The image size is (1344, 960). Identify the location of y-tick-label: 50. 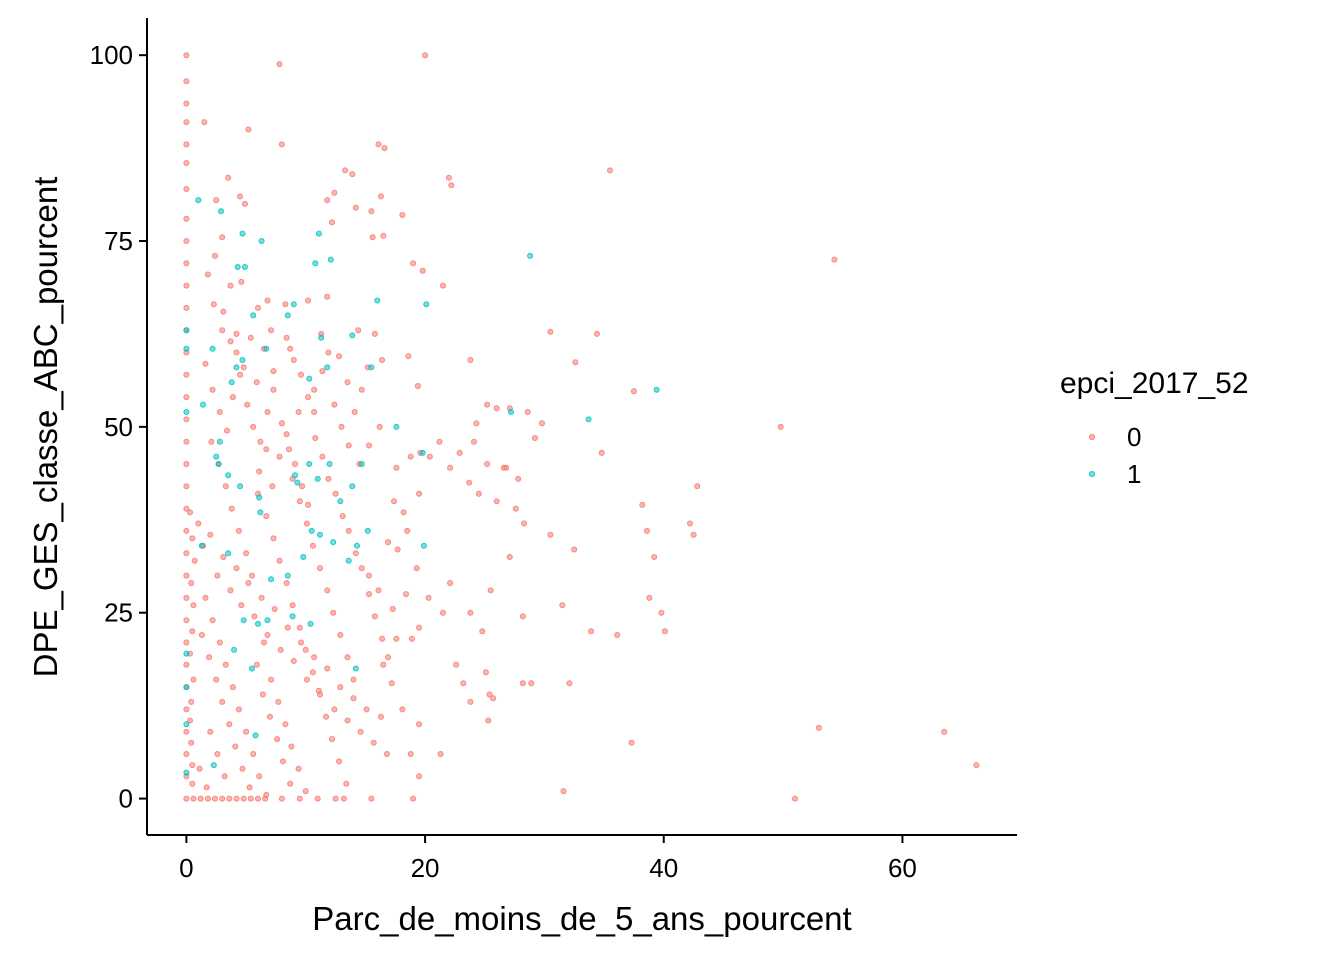
(118, 427).